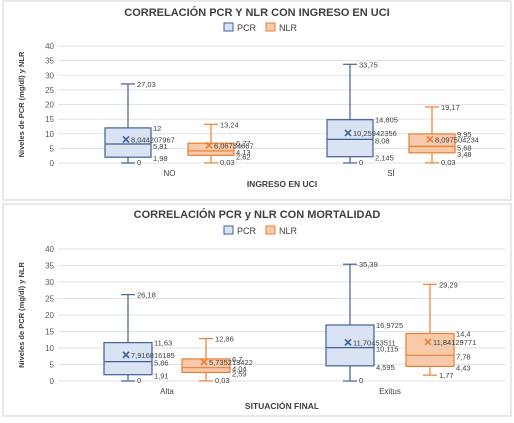 The height and width of the screenshot is (423, 514). What do you see at coordinates (386, 120) in the screenshot?
I see `data-label-q3: 14,805` at bounding box center [386, 120].